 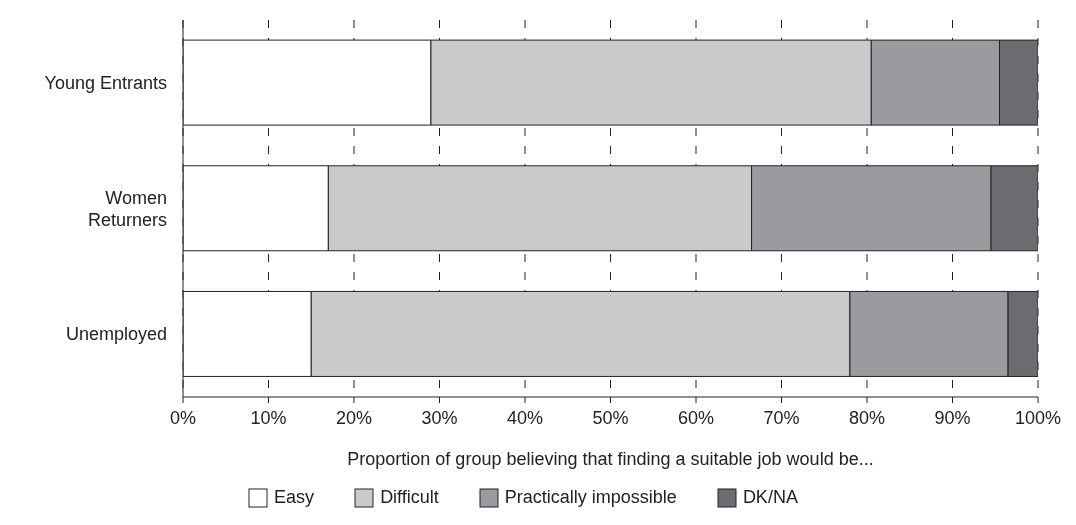 What do you see at coordinates (696, 417) in the screenshot?
I see `x-tick-label: 60%` at bounding box center [696, 417].